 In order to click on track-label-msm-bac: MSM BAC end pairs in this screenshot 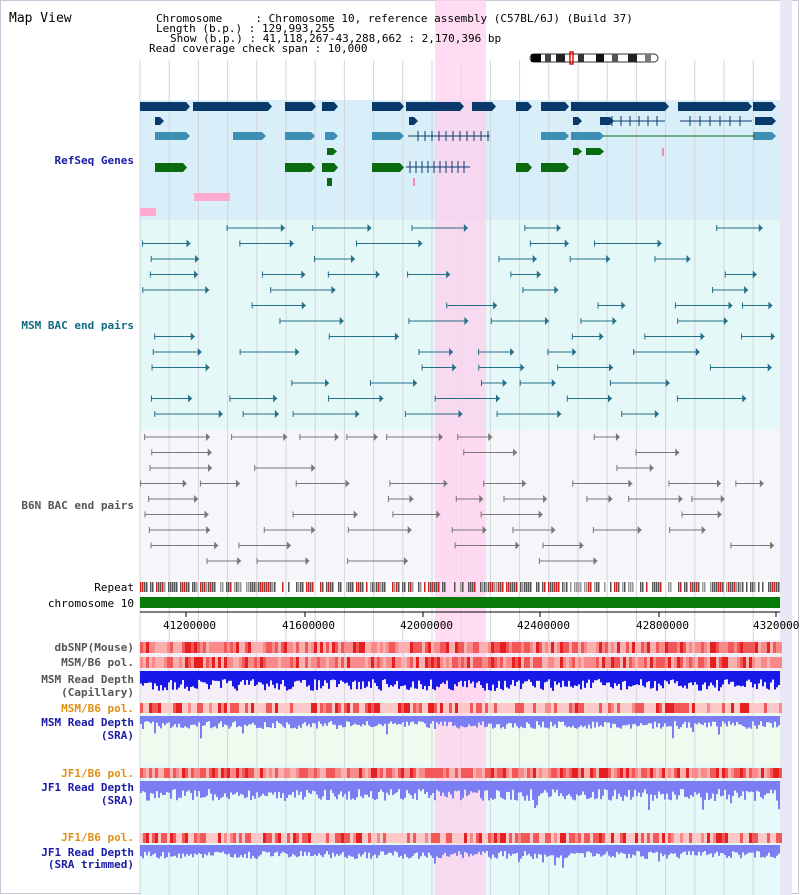, I will do `click(77, 325)`.